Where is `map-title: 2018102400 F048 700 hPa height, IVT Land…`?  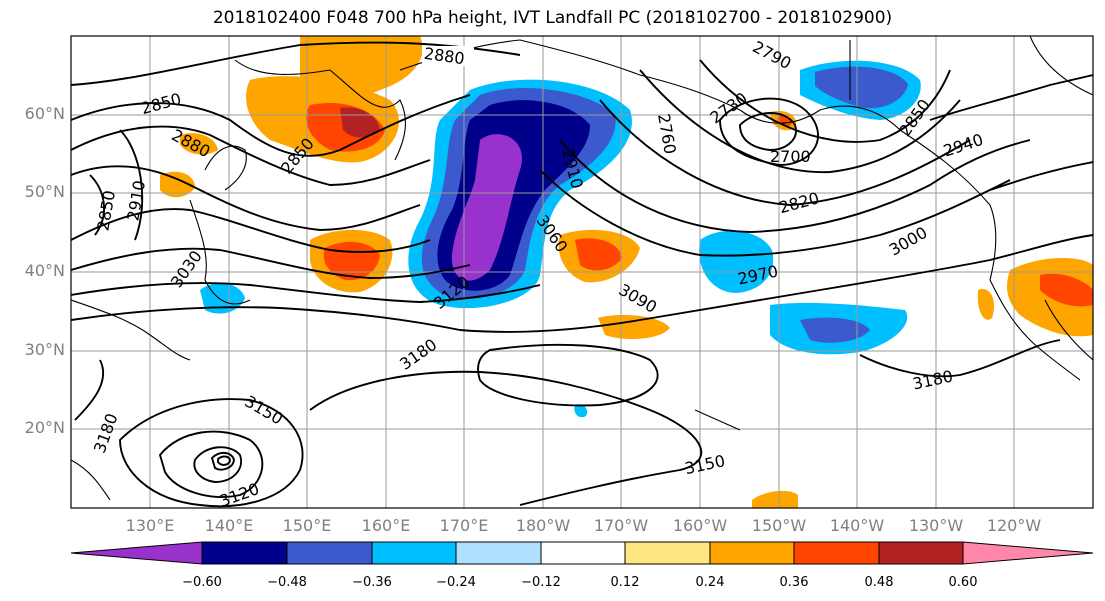 map-title: 2018102400 F048 700 hPa height, IVT Land… is located at coordinates (552, 18).